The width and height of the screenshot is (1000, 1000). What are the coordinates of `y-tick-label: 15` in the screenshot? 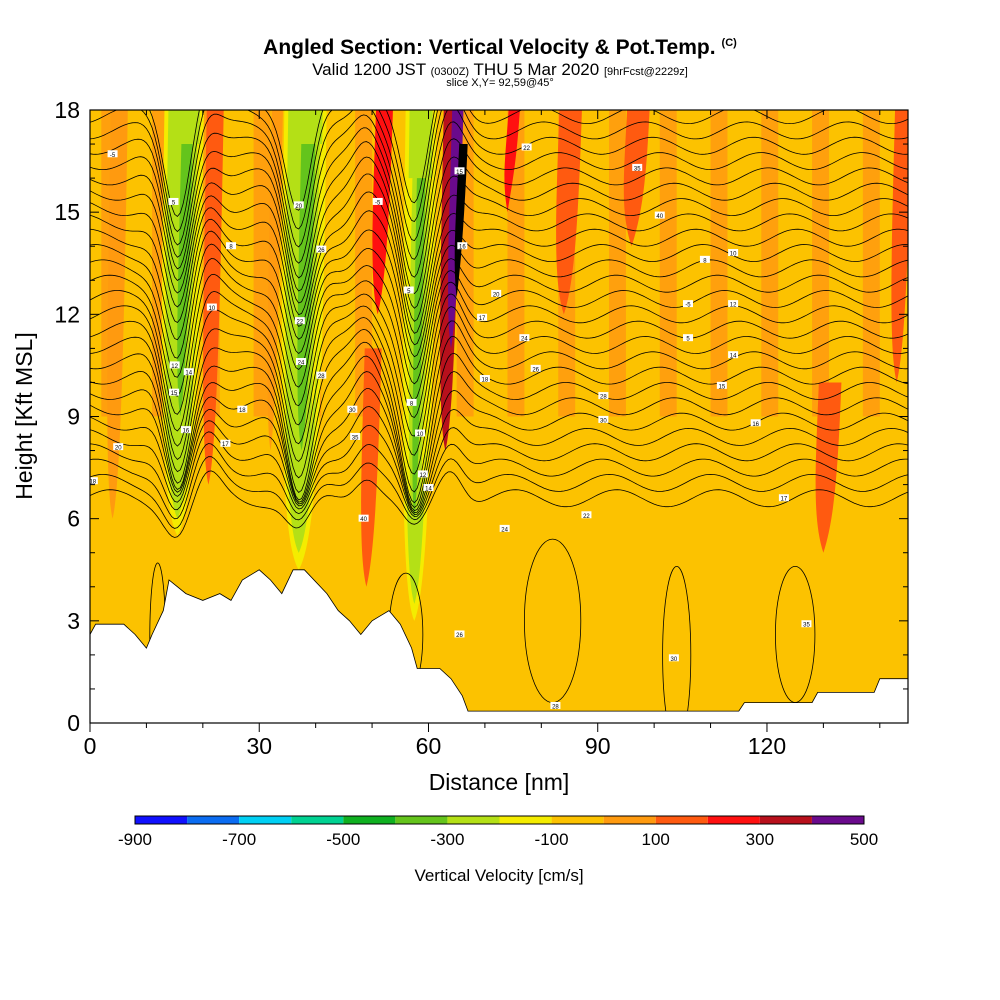 It's located at (67, 212).